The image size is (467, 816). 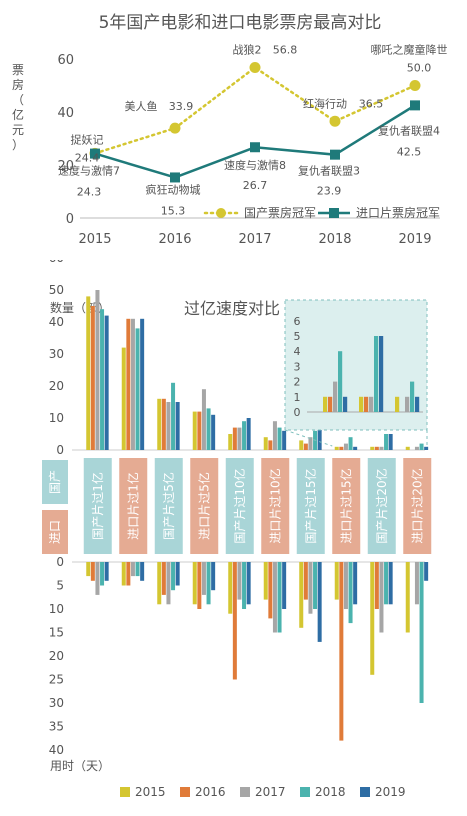 What do you see at coordinates (65, 166) in the screenshot?
I see `y-tick-label: 20` at bounding box center [65, 166].